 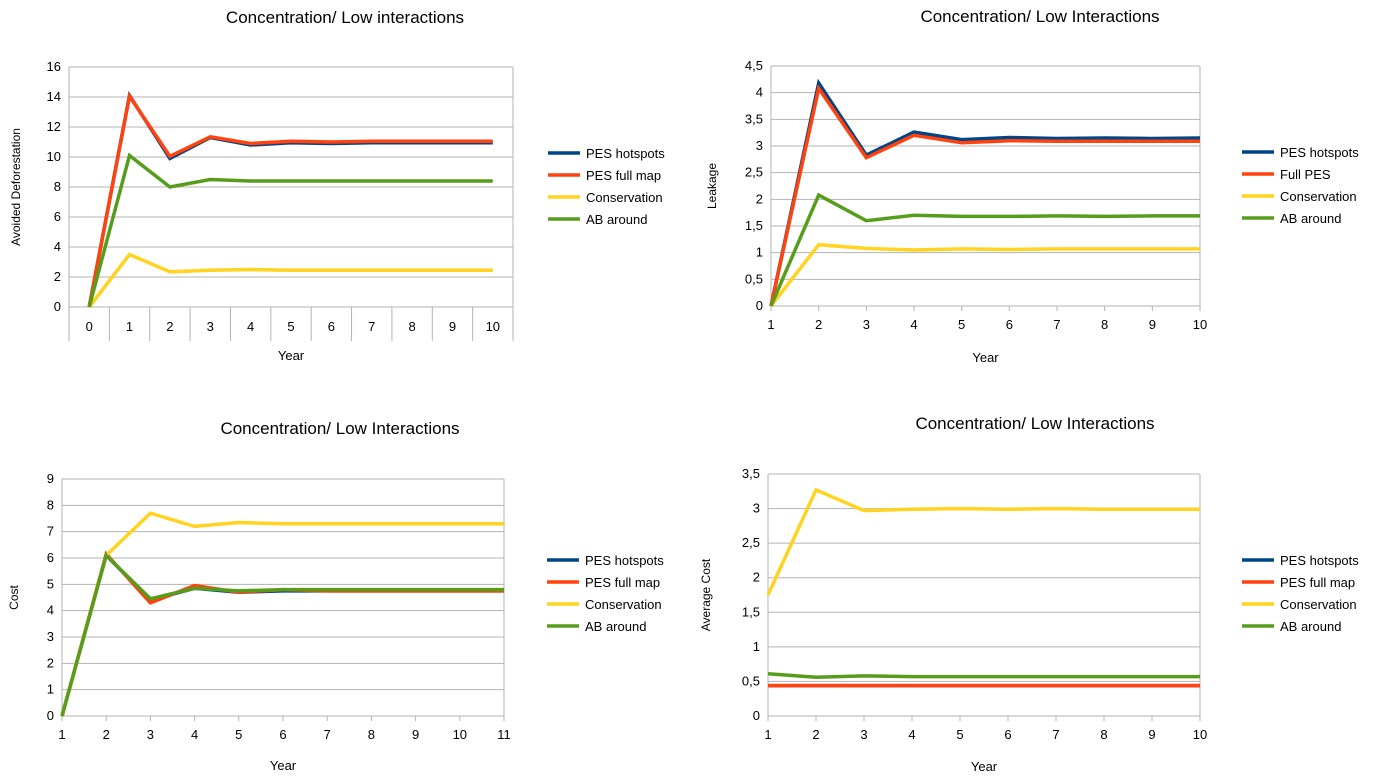 What do you see at coordinates (54, 126) in the screenshot?
I see `y-tick-label: 12` at bounding box center [54, 126].